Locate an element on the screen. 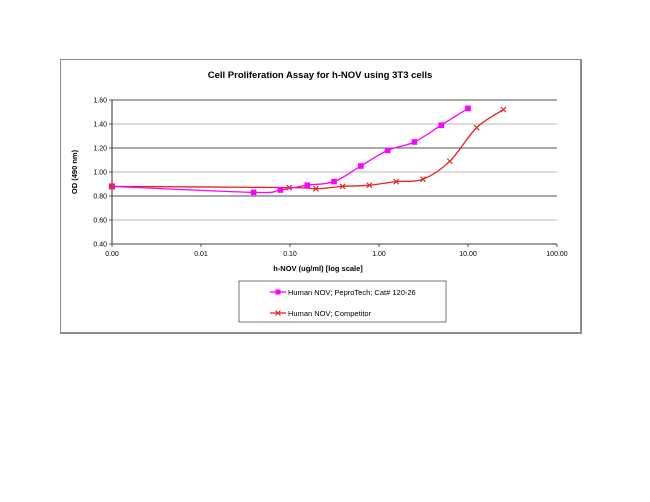 The width and height of the screenshot is (650, 502). legend-box is located at coordinates (342, 301).